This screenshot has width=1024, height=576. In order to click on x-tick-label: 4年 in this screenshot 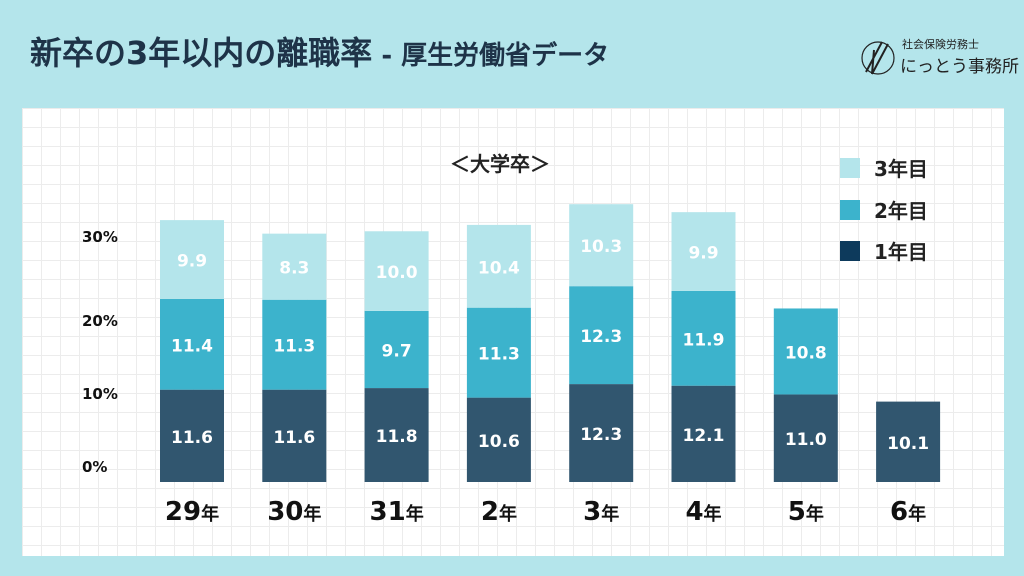, I will do `click(703, 512)`.